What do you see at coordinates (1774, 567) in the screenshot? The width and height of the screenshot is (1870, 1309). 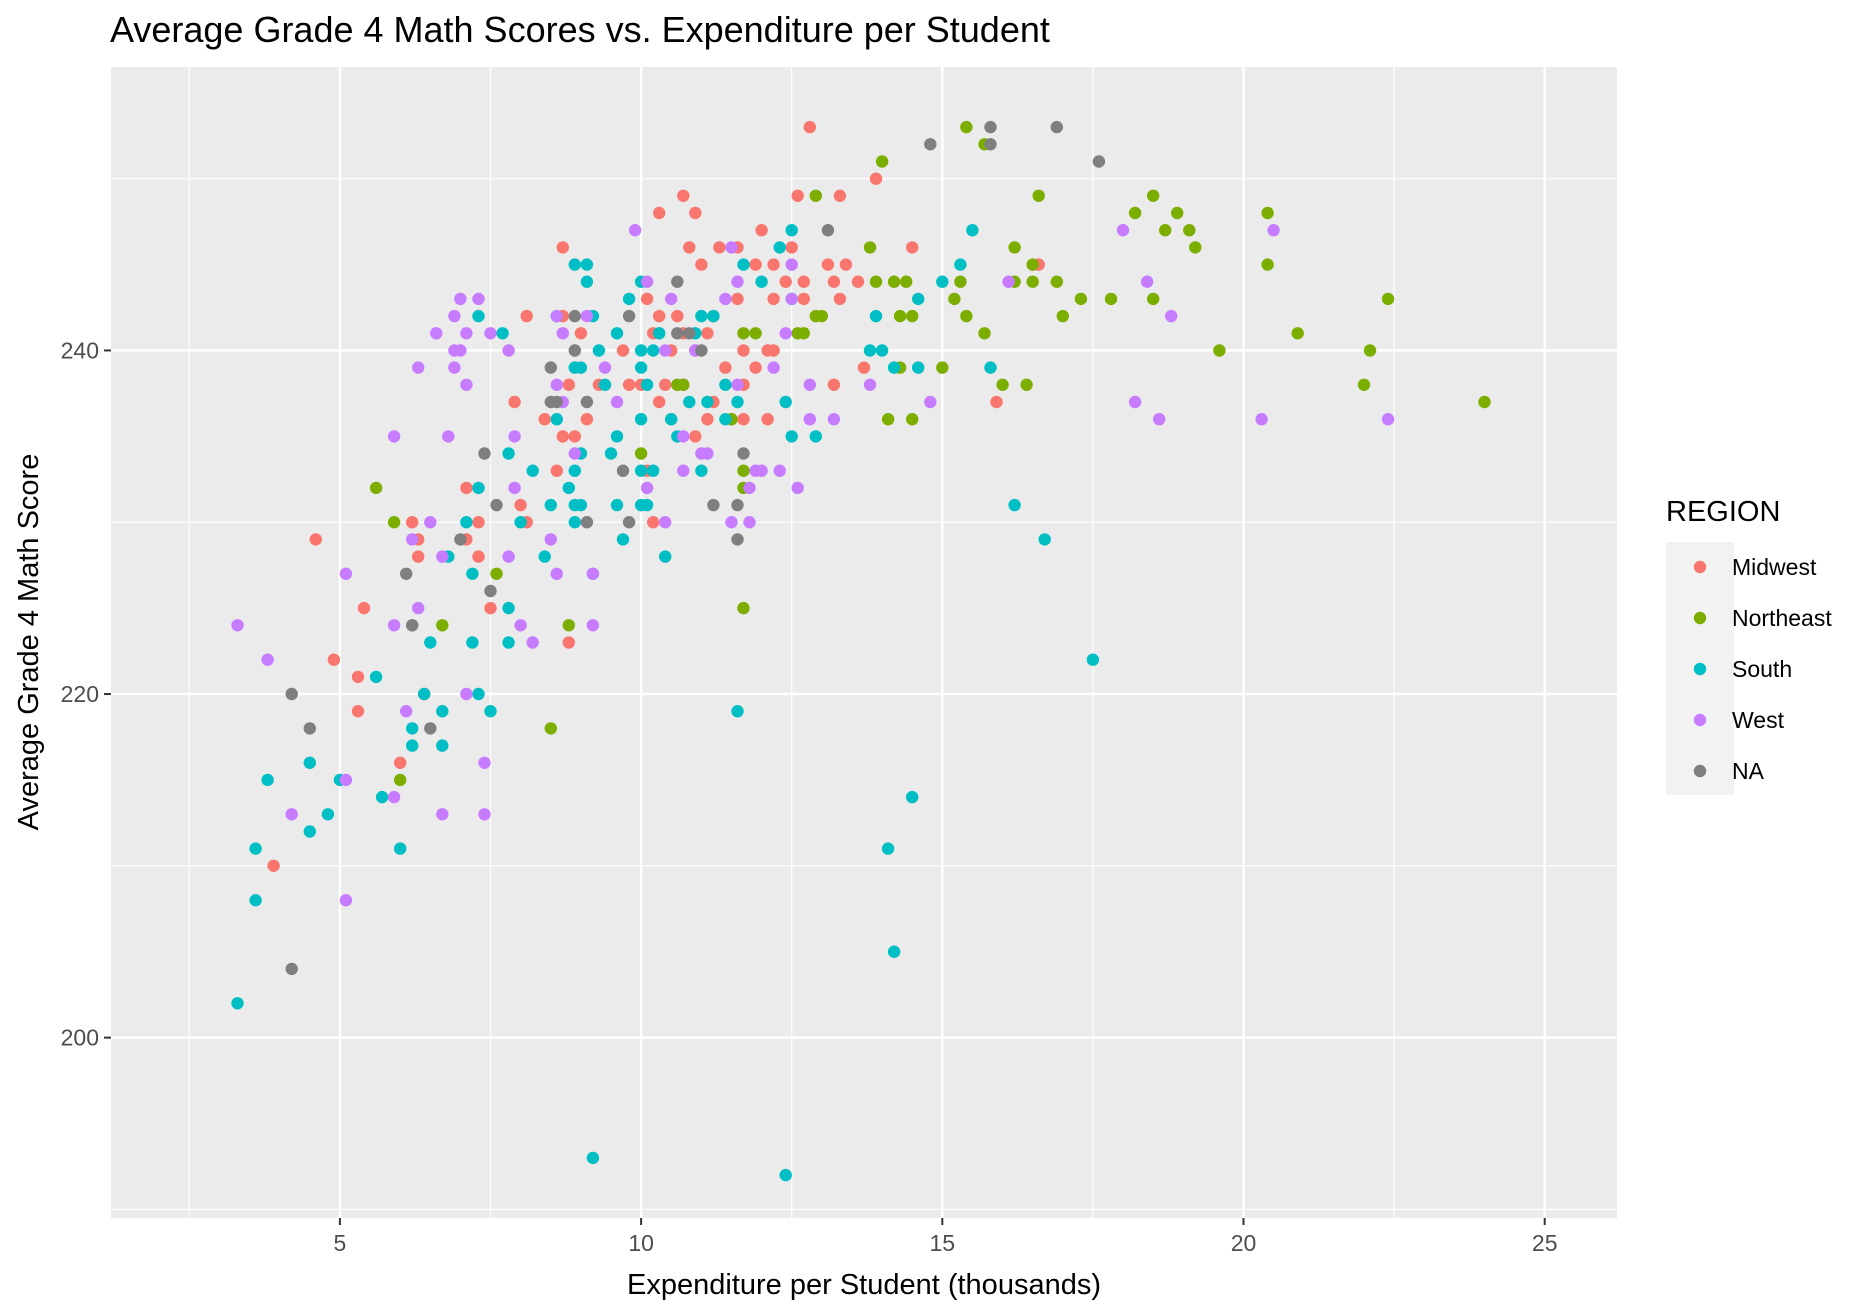 I see `legend-label-midwest: Midwest` at bounding box center [1774, 567].